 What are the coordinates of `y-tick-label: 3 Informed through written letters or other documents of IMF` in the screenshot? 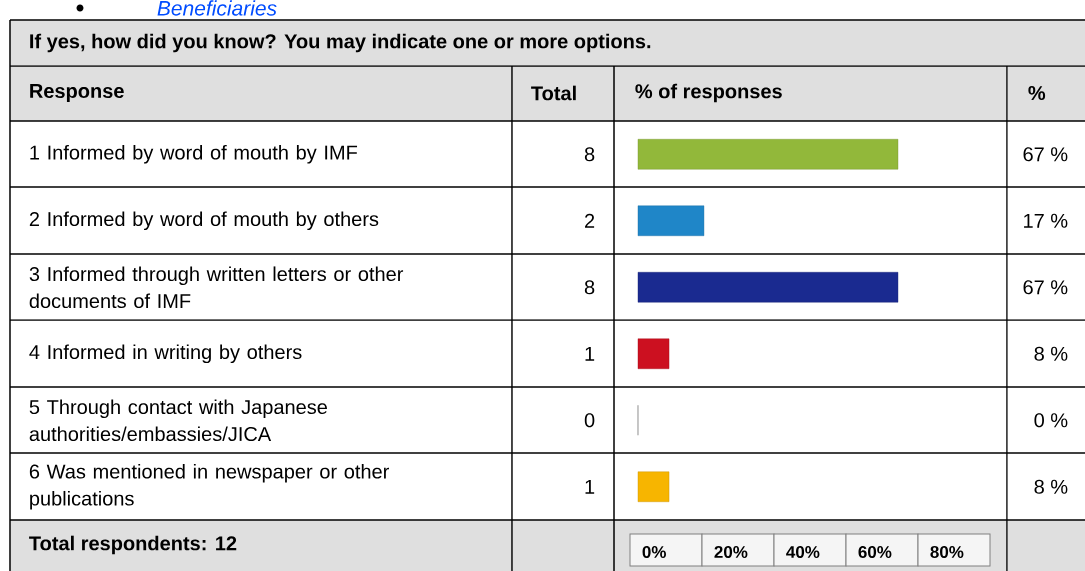 It's located at (216, 287).